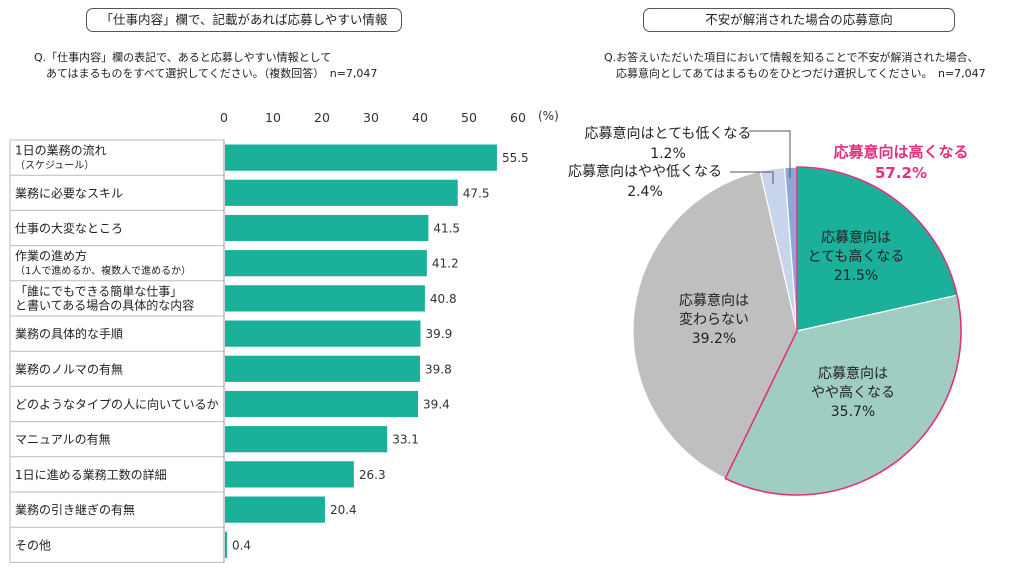 This screenshot has height=569, width=1024. I want to click on pie-slice-label: 応募意向はやや低くなる, so click(645, 171).